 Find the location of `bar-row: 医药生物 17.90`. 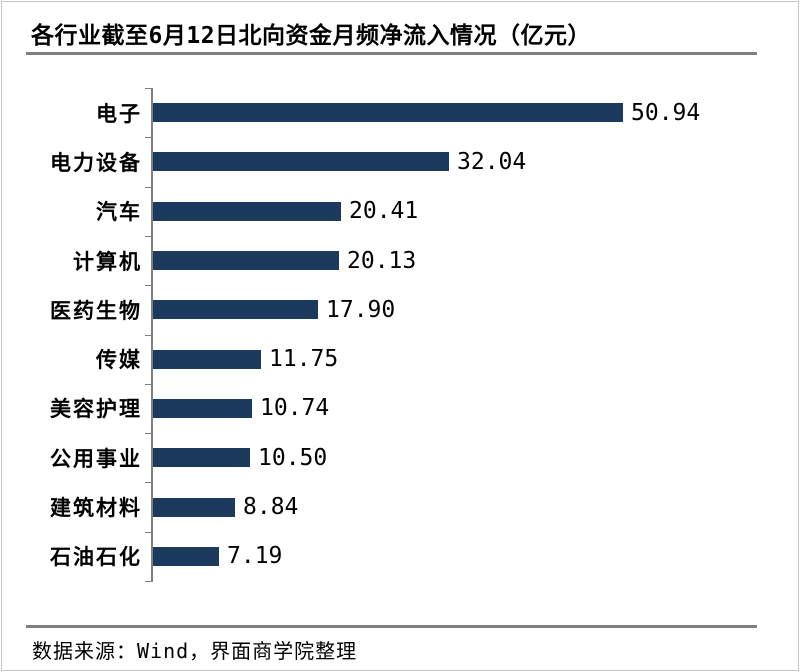

bar-row: 医药生物 17.90 is located at coordinates (401, 309).